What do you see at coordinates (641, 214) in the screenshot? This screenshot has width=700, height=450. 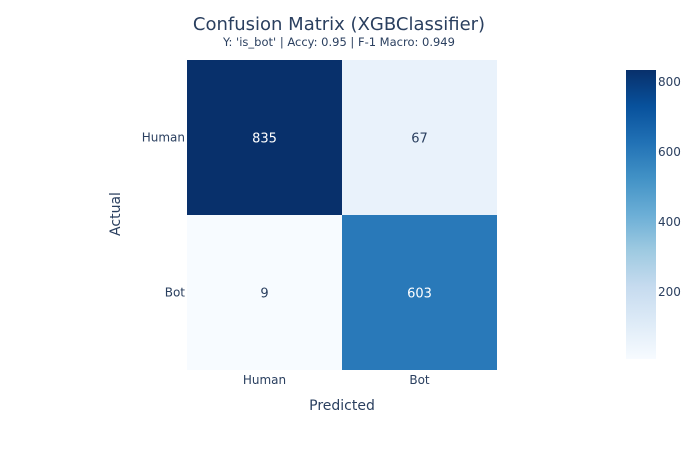 I see `colorbar` at bounding box center [641, 214].